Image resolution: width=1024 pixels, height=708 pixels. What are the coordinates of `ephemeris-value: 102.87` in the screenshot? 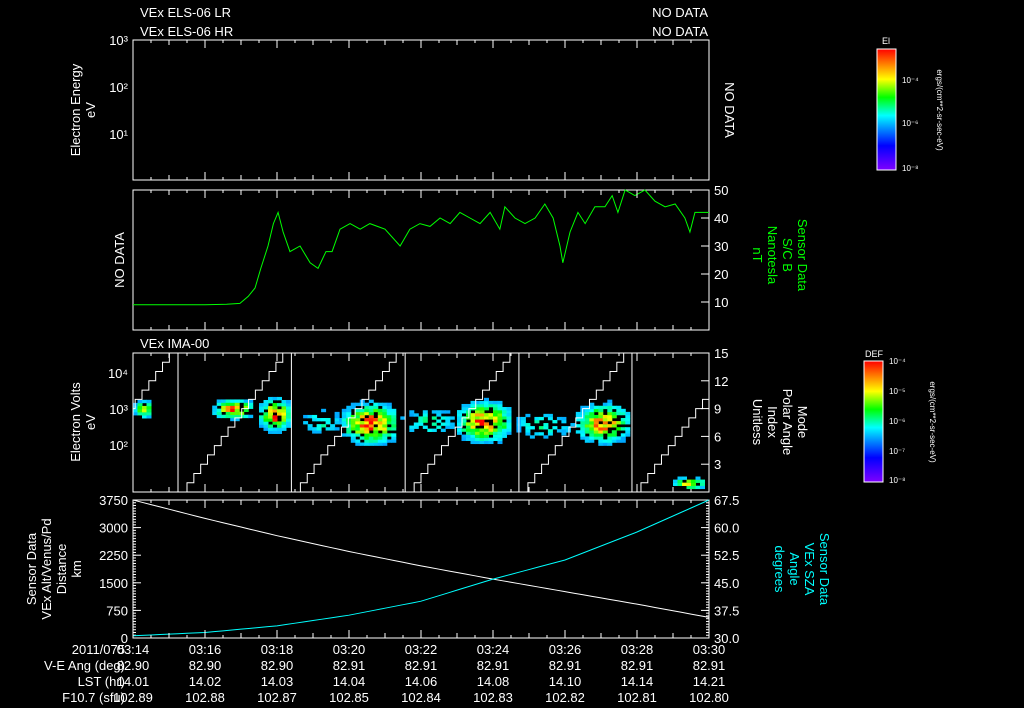 It's located at (277, 697).